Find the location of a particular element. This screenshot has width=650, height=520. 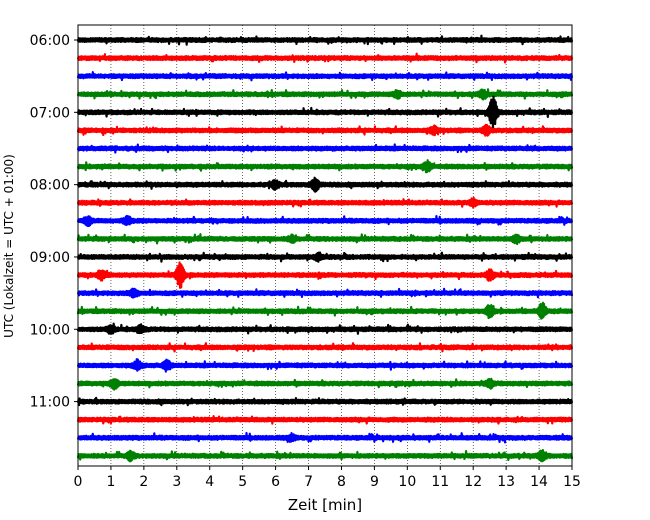

y-axis-label: UTC (Lokalzeit = UTC + 01:00) is located at coordinates (9, 246).